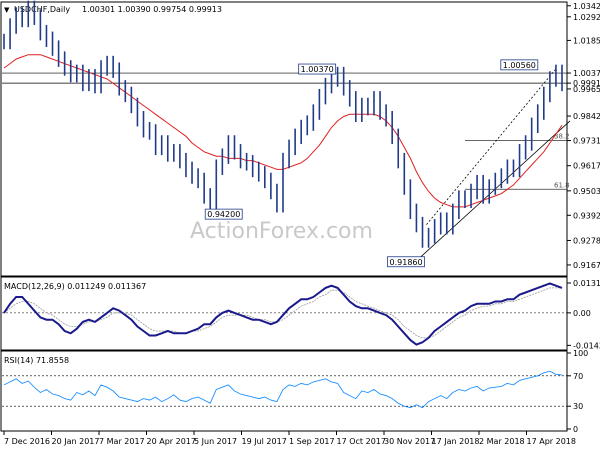  Describe the element at coordinates (582, 313) in the screenshot. I see `macd-tick-label: 0.00` at that location.